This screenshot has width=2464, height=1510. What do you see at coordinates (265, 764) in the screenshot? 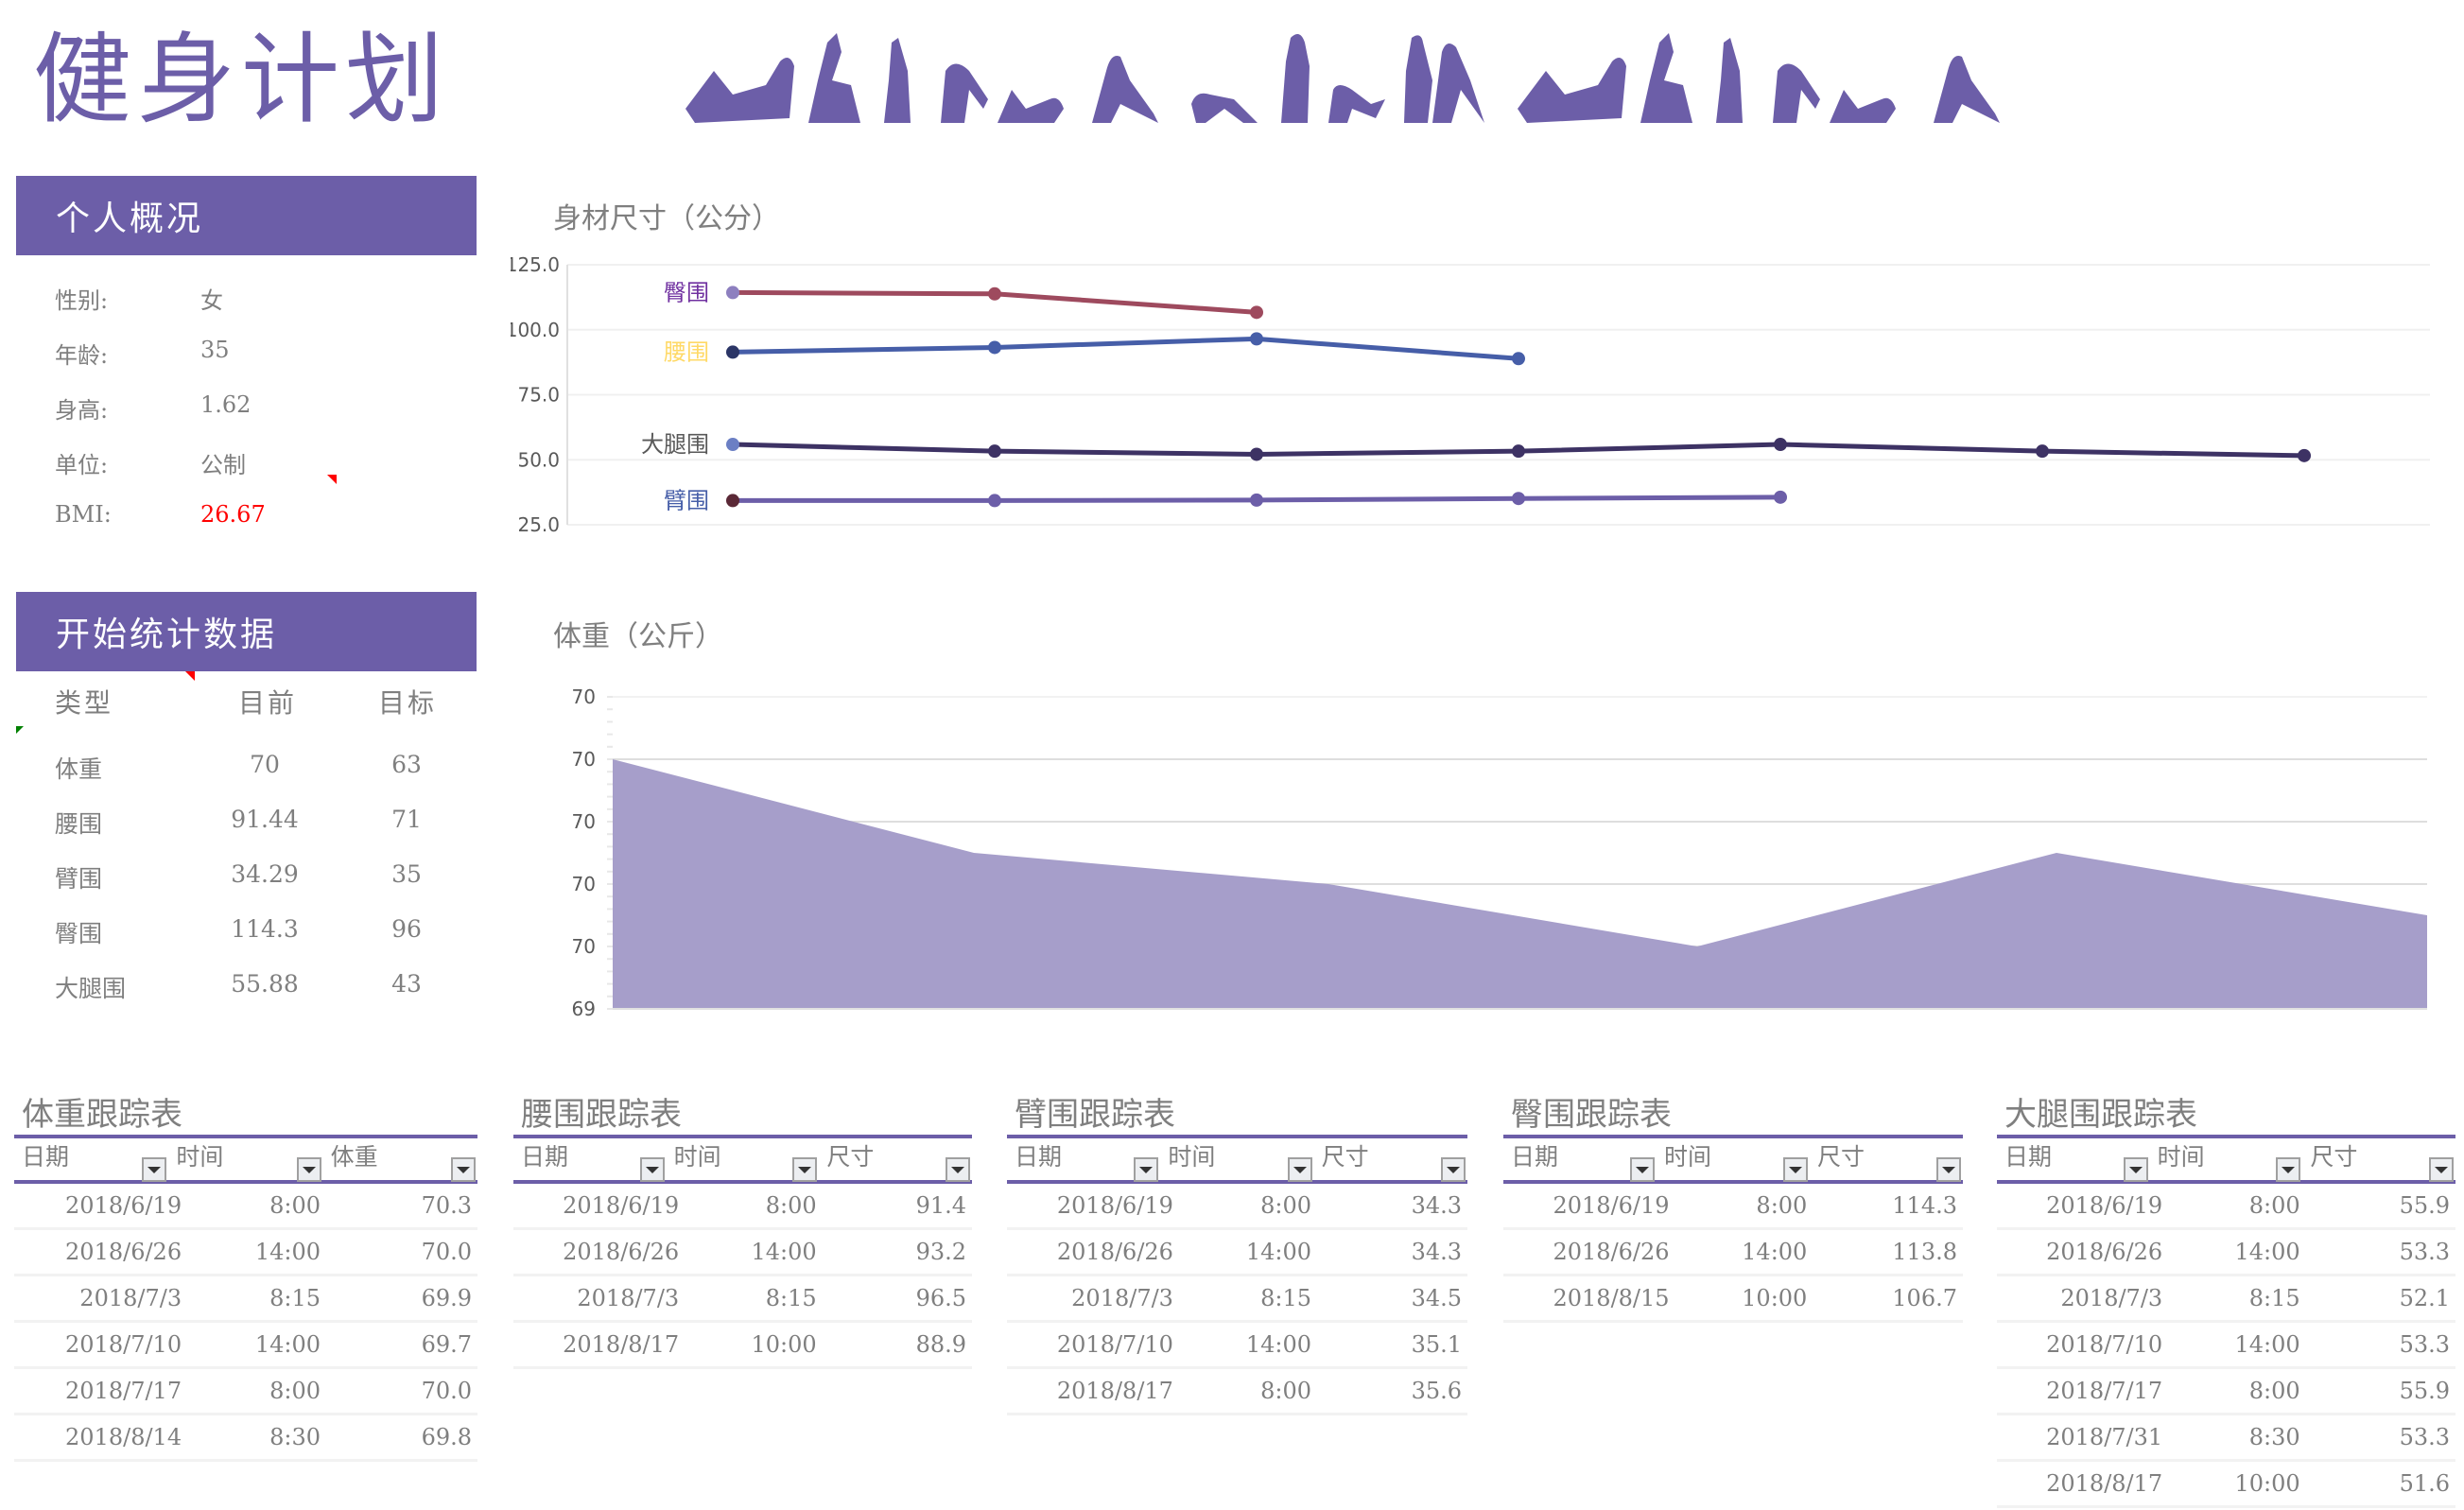
I see `stats-current: 70` at bounding box center [265, 764].